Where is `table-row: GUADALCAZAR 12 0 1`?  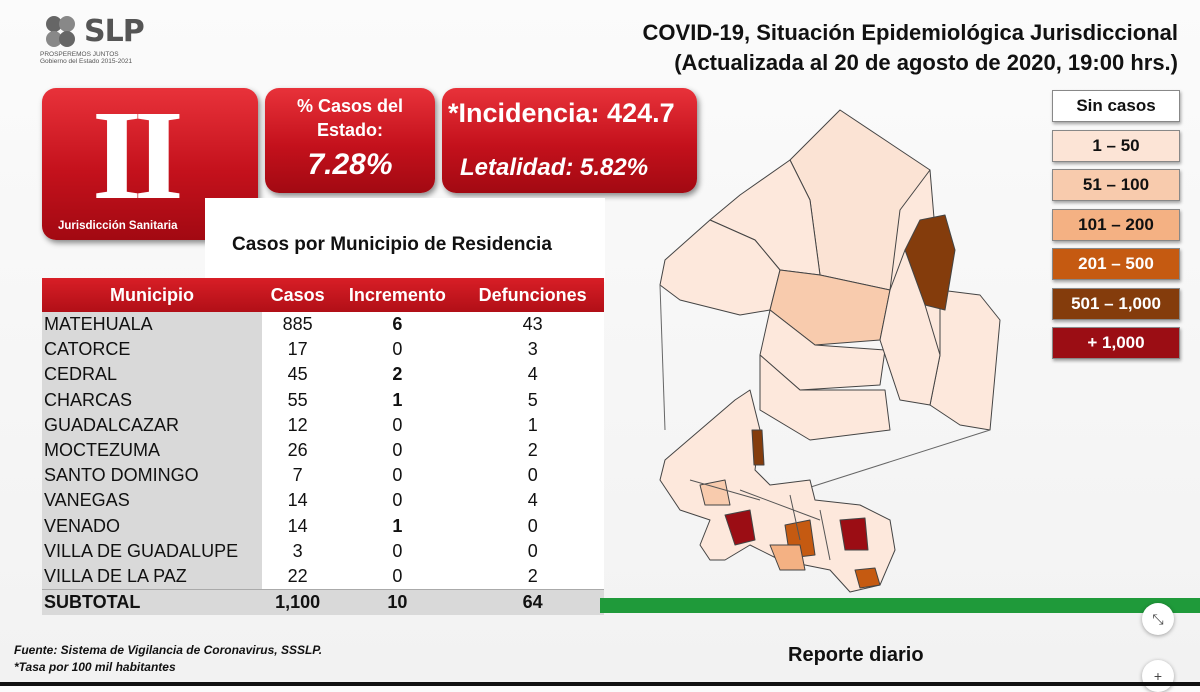
table-row: GUADALCAZAR 12 0 1 is located at coordinates (323, 425).